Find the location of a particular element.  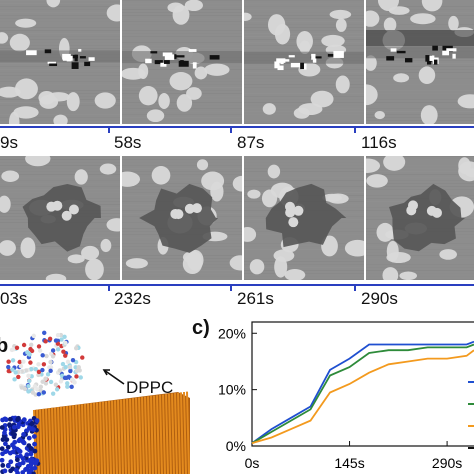

label-arrow is located at coordinates (114, 377).